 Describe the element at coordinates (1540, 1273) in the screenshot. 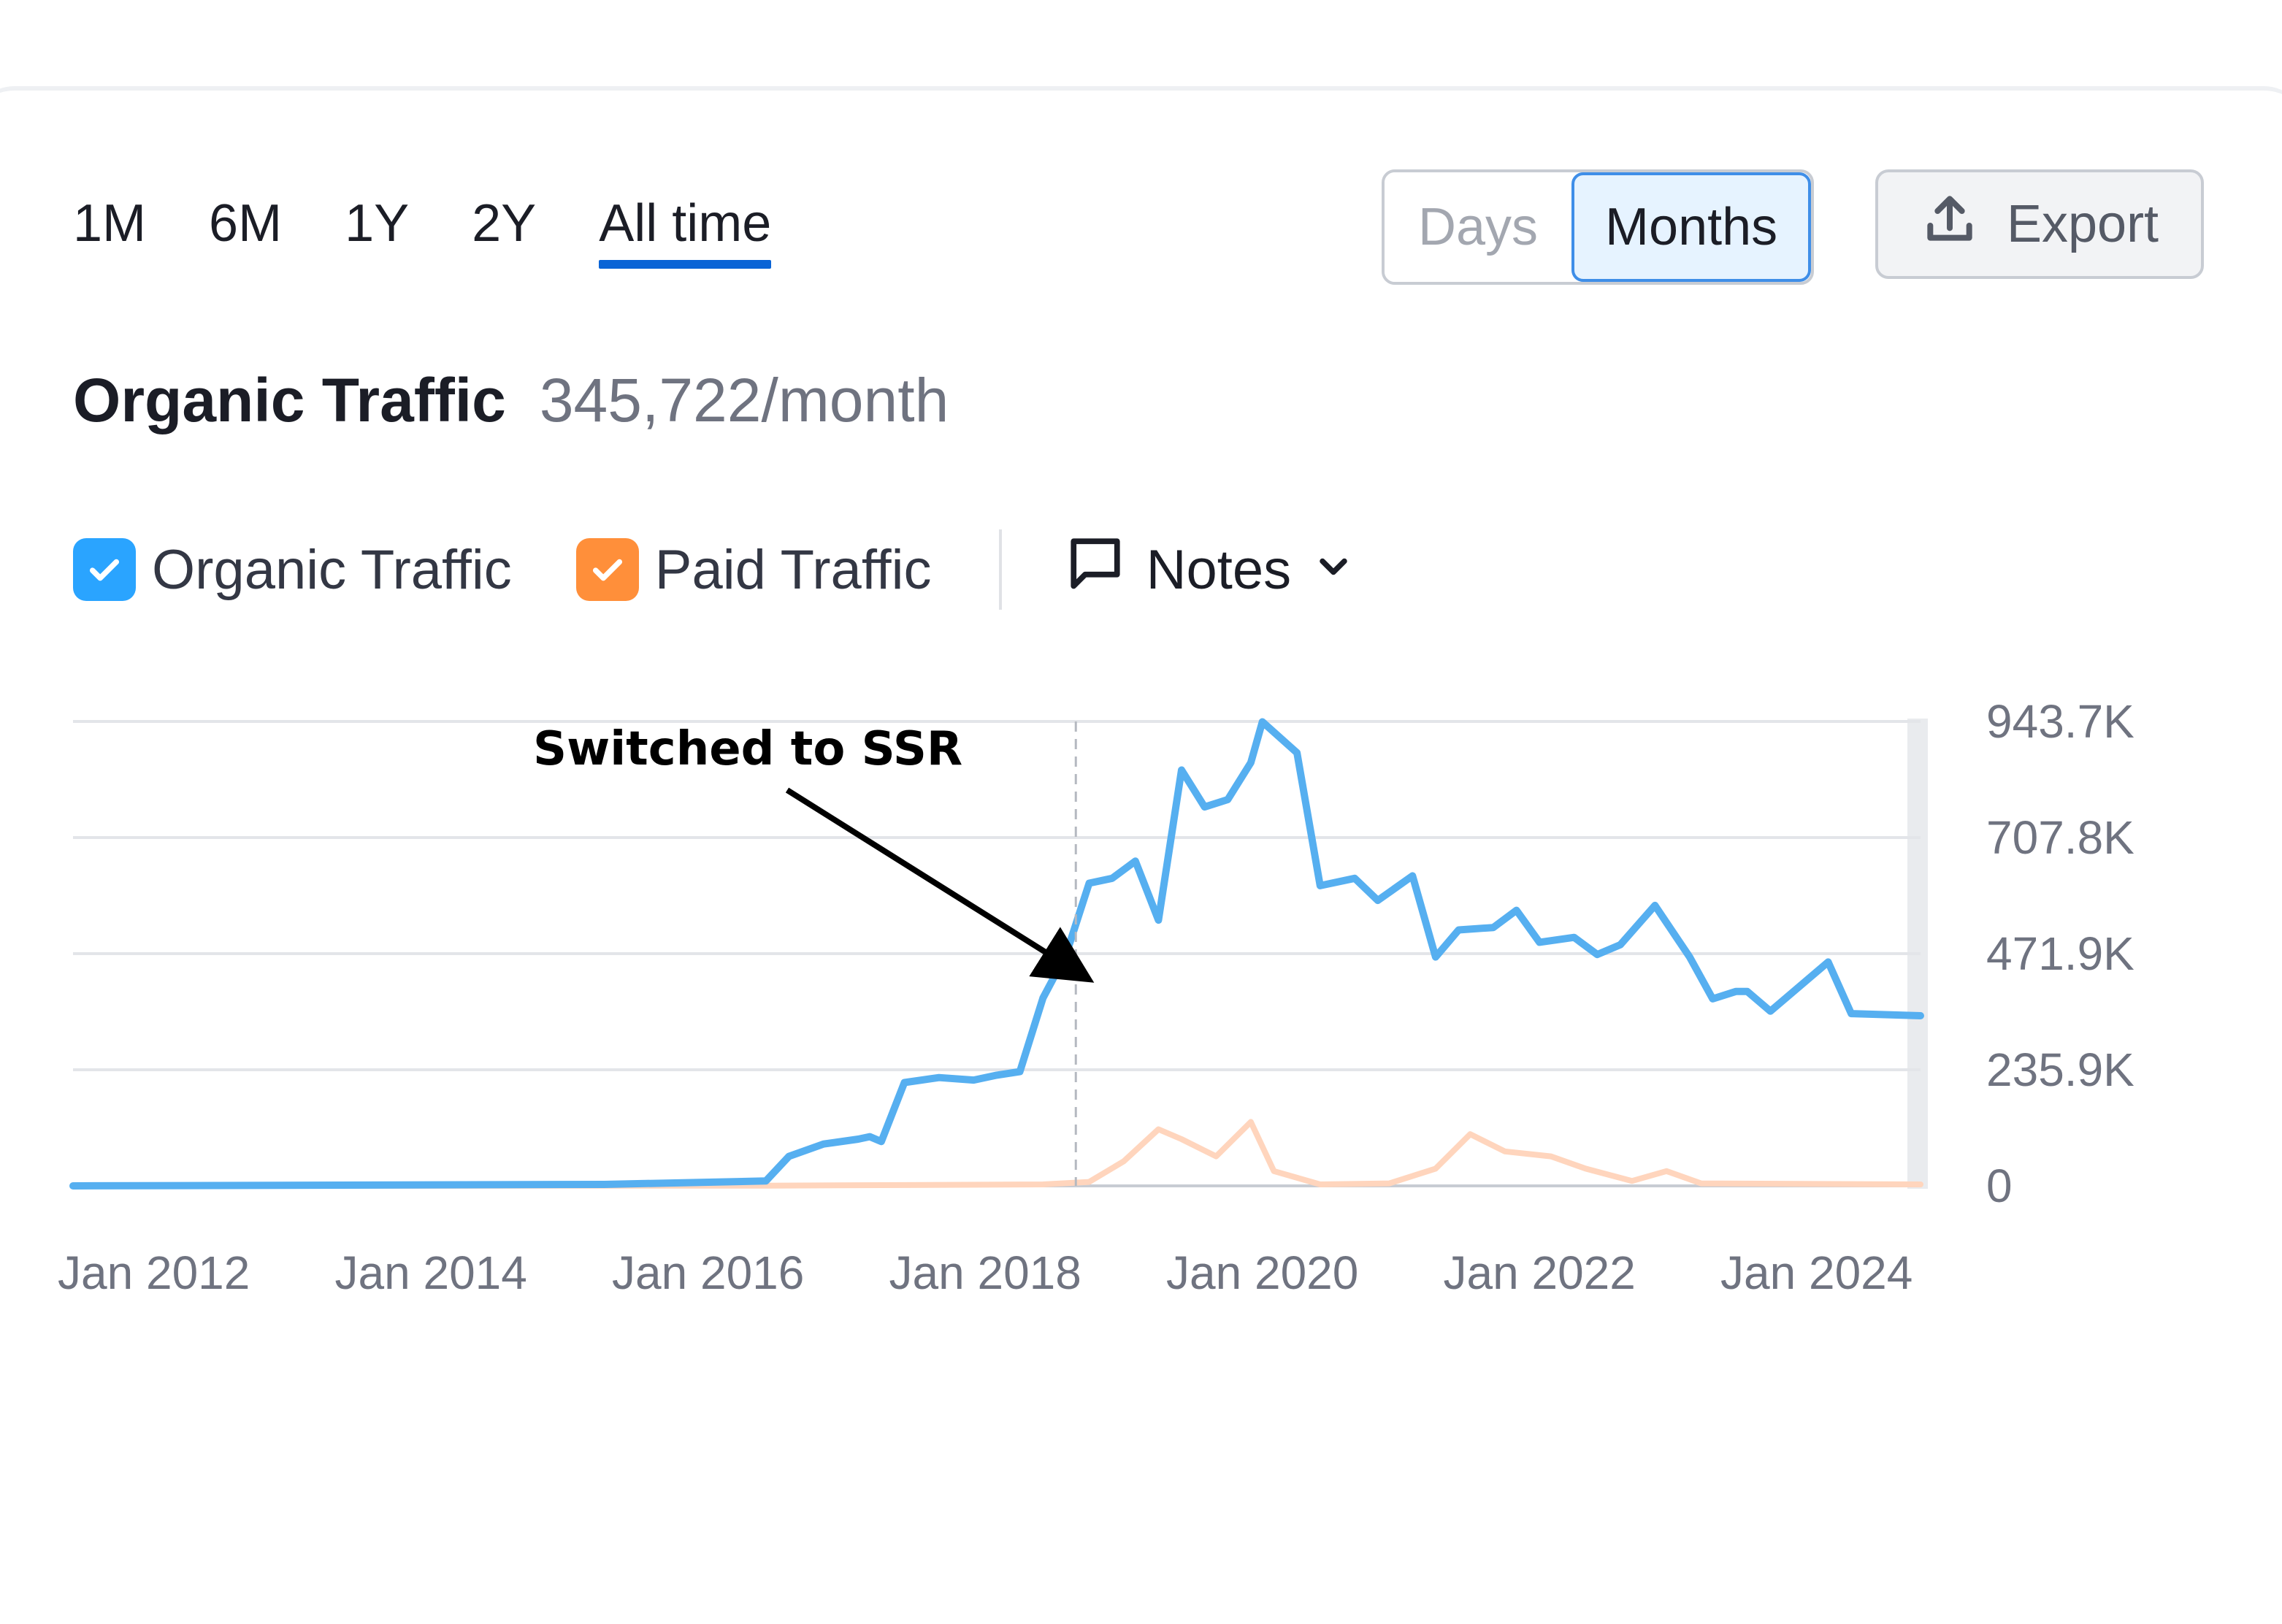

I see `x-tick-label: Jan 2022` at that location.